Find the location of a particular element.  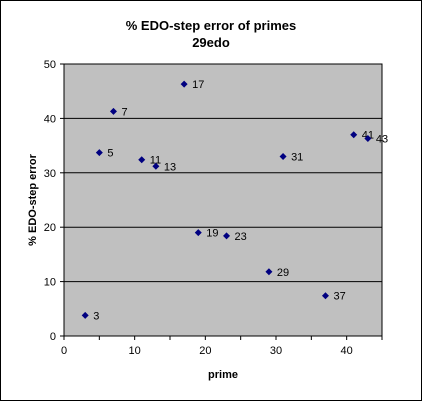

data-point-label: 11 is located at coordinates (155, 161).